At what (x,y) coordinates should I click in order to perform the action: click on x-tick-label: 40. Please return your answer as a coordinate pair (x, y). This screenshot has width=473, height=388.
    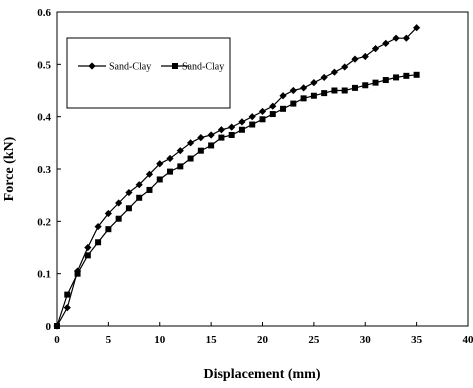
    Looking at the image, I should click on (468, 340).